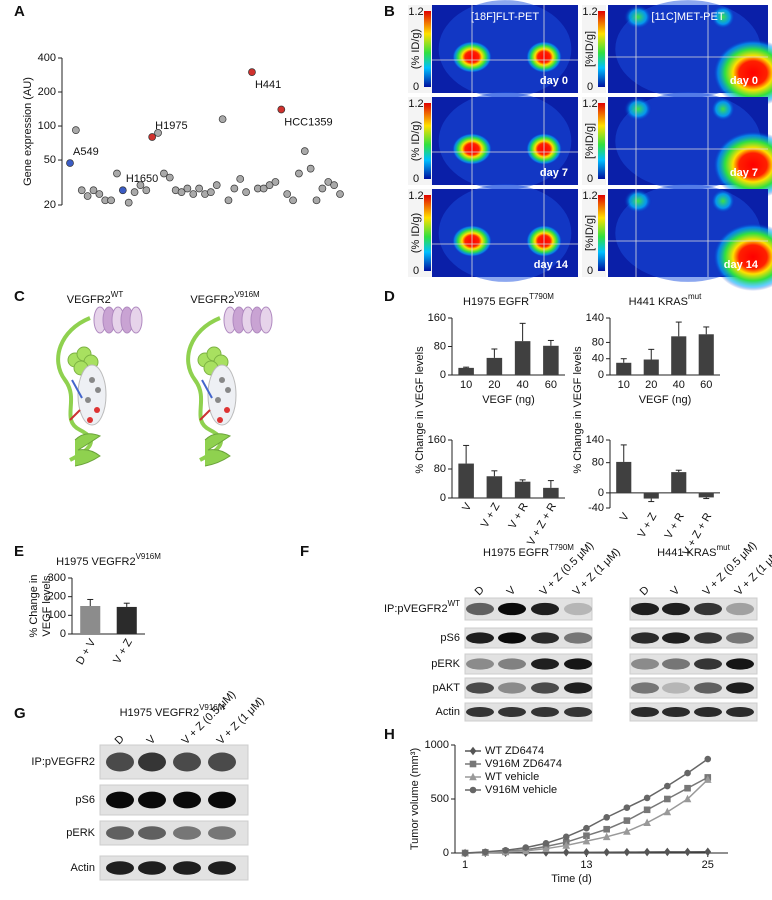 The image size is (772, 900). Describe the element at coordinates (63, 634) in the screenshot. I see `y-tick-label: 0` at that location.